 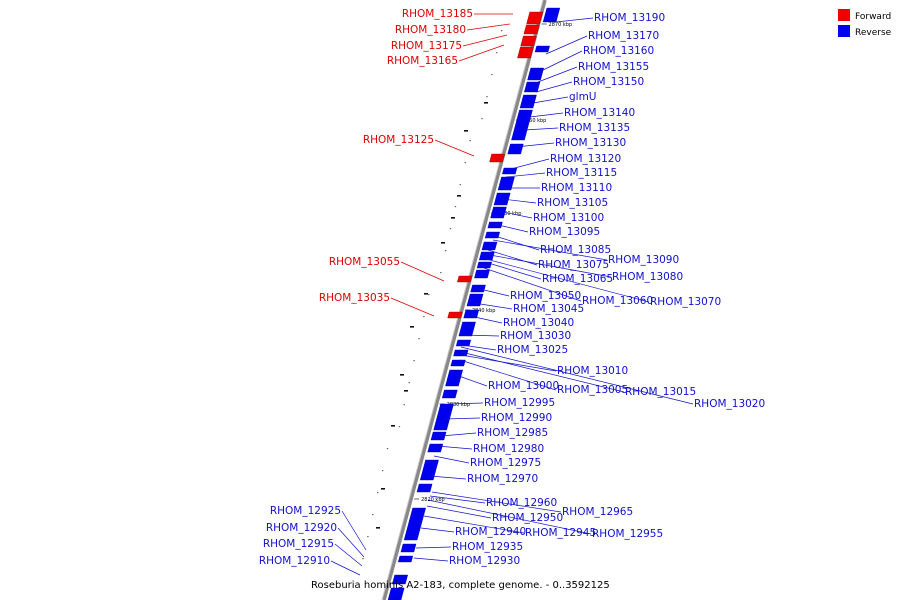 I want to click on legend-swatch-forward, so click(x=844, y=15).